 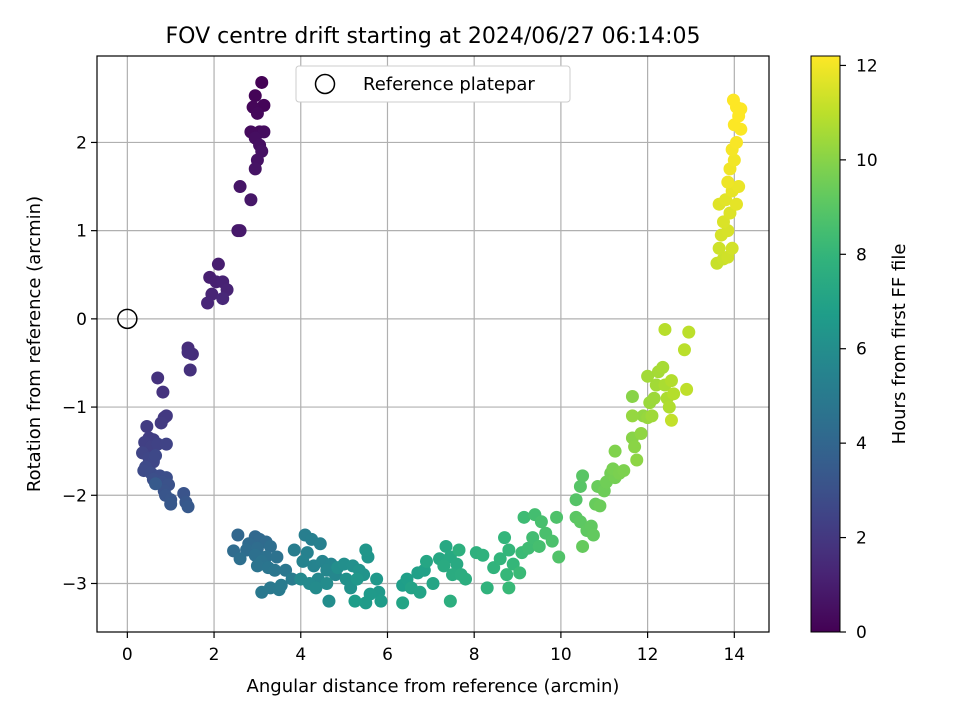 What do you see at coordinates (214, 655) in the screenshot?
I see `x-tick-label: 2` at bounding box center [214, 655].